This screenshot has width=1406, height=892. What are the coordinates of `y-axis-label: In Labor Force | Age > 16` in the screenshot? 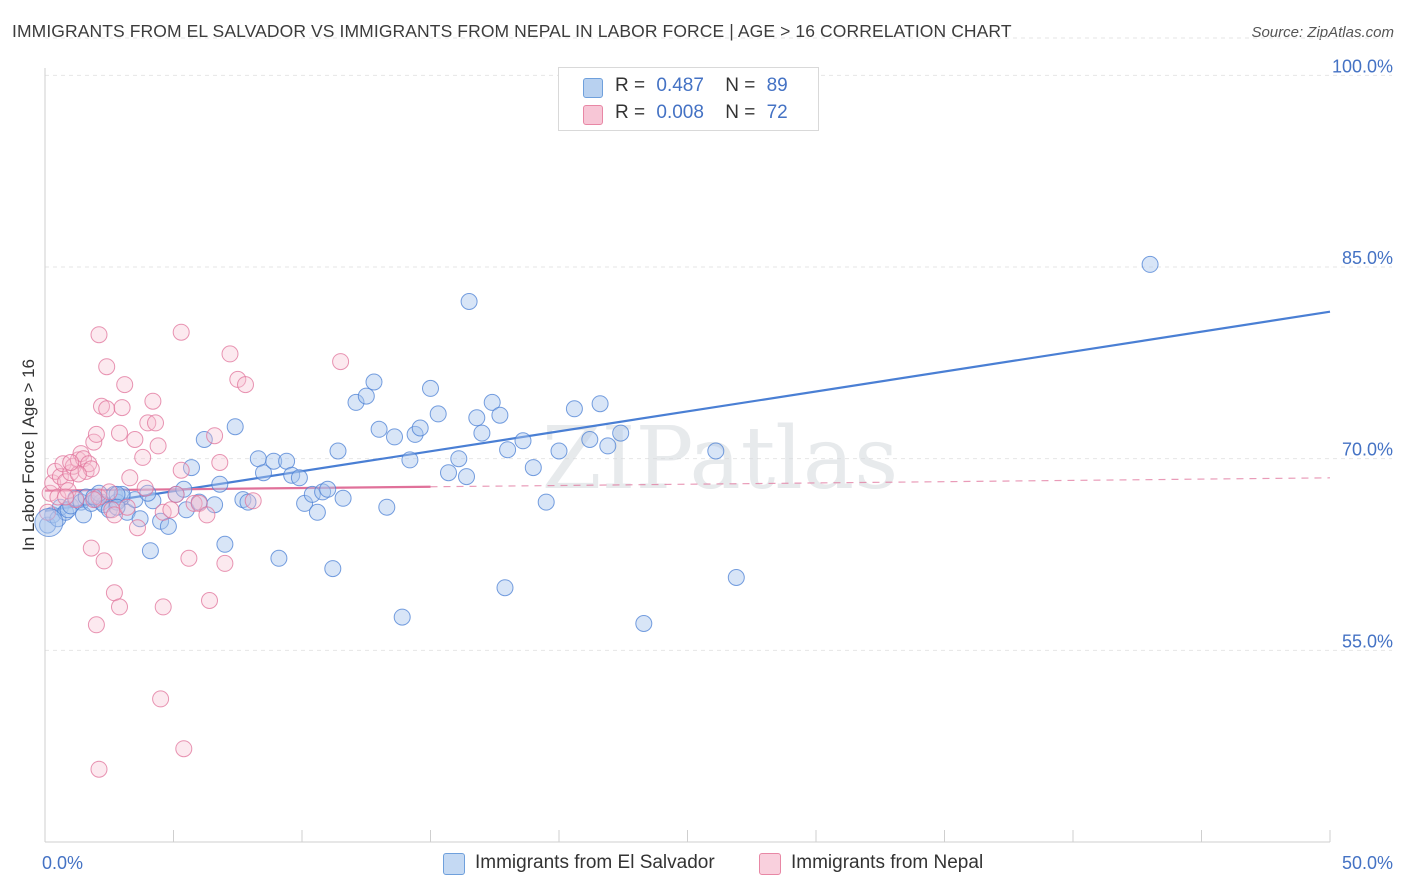 It's located at (28, 455).